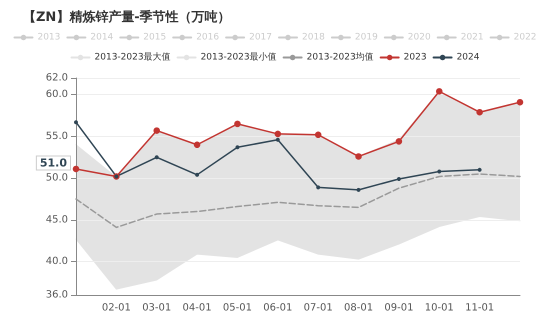 This screenshot has height=315, width=550. What do you see at coordinates (318, 308) in the screenshot?
I see `x-tick-label: 07-01` at bounding box center [318, 308].